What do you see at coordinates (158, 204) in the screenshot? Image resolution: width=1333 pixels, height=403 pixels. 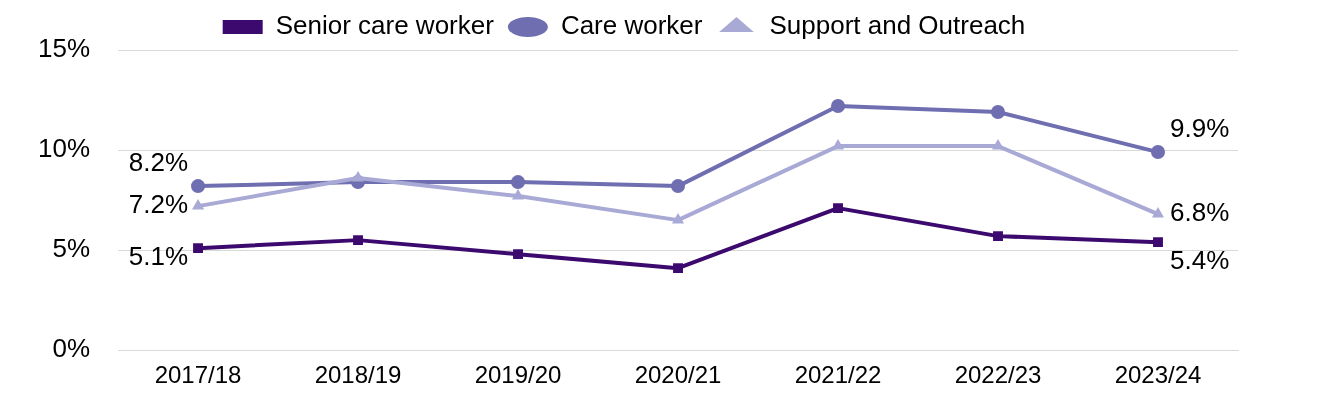 I see `data-label: 7.2%` at bounding box center [158, 204].